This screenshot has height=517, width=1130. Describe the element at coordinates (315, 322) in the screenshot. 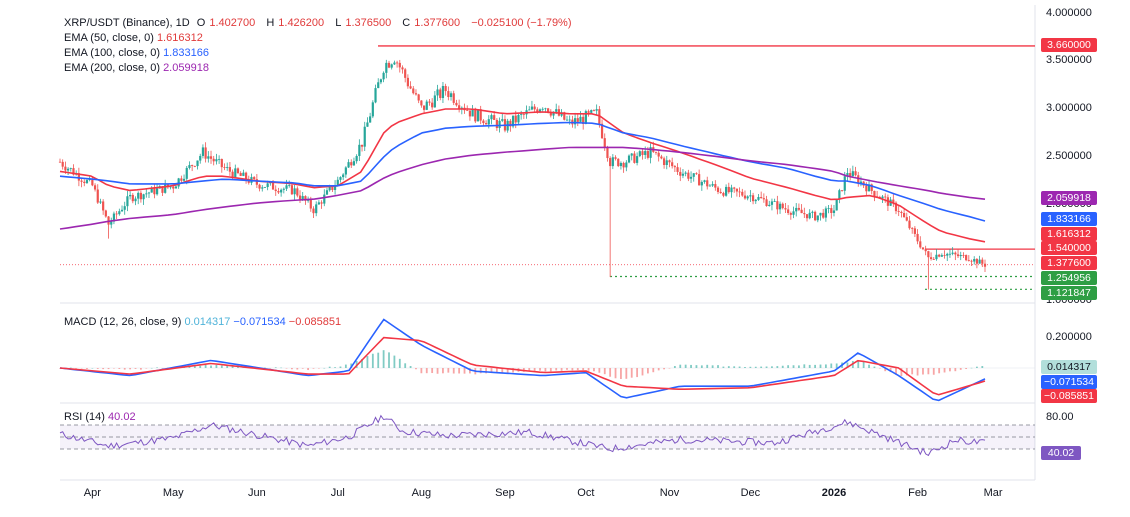

I see `macd-signal-value: −0.085851` at that location.